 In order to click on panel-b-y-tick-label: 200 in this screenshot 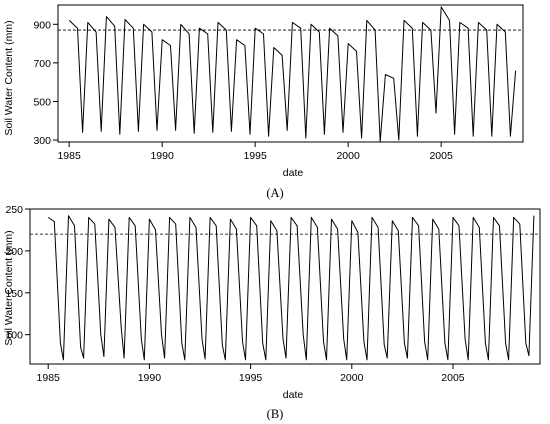, I will do `click(14, 252)`.